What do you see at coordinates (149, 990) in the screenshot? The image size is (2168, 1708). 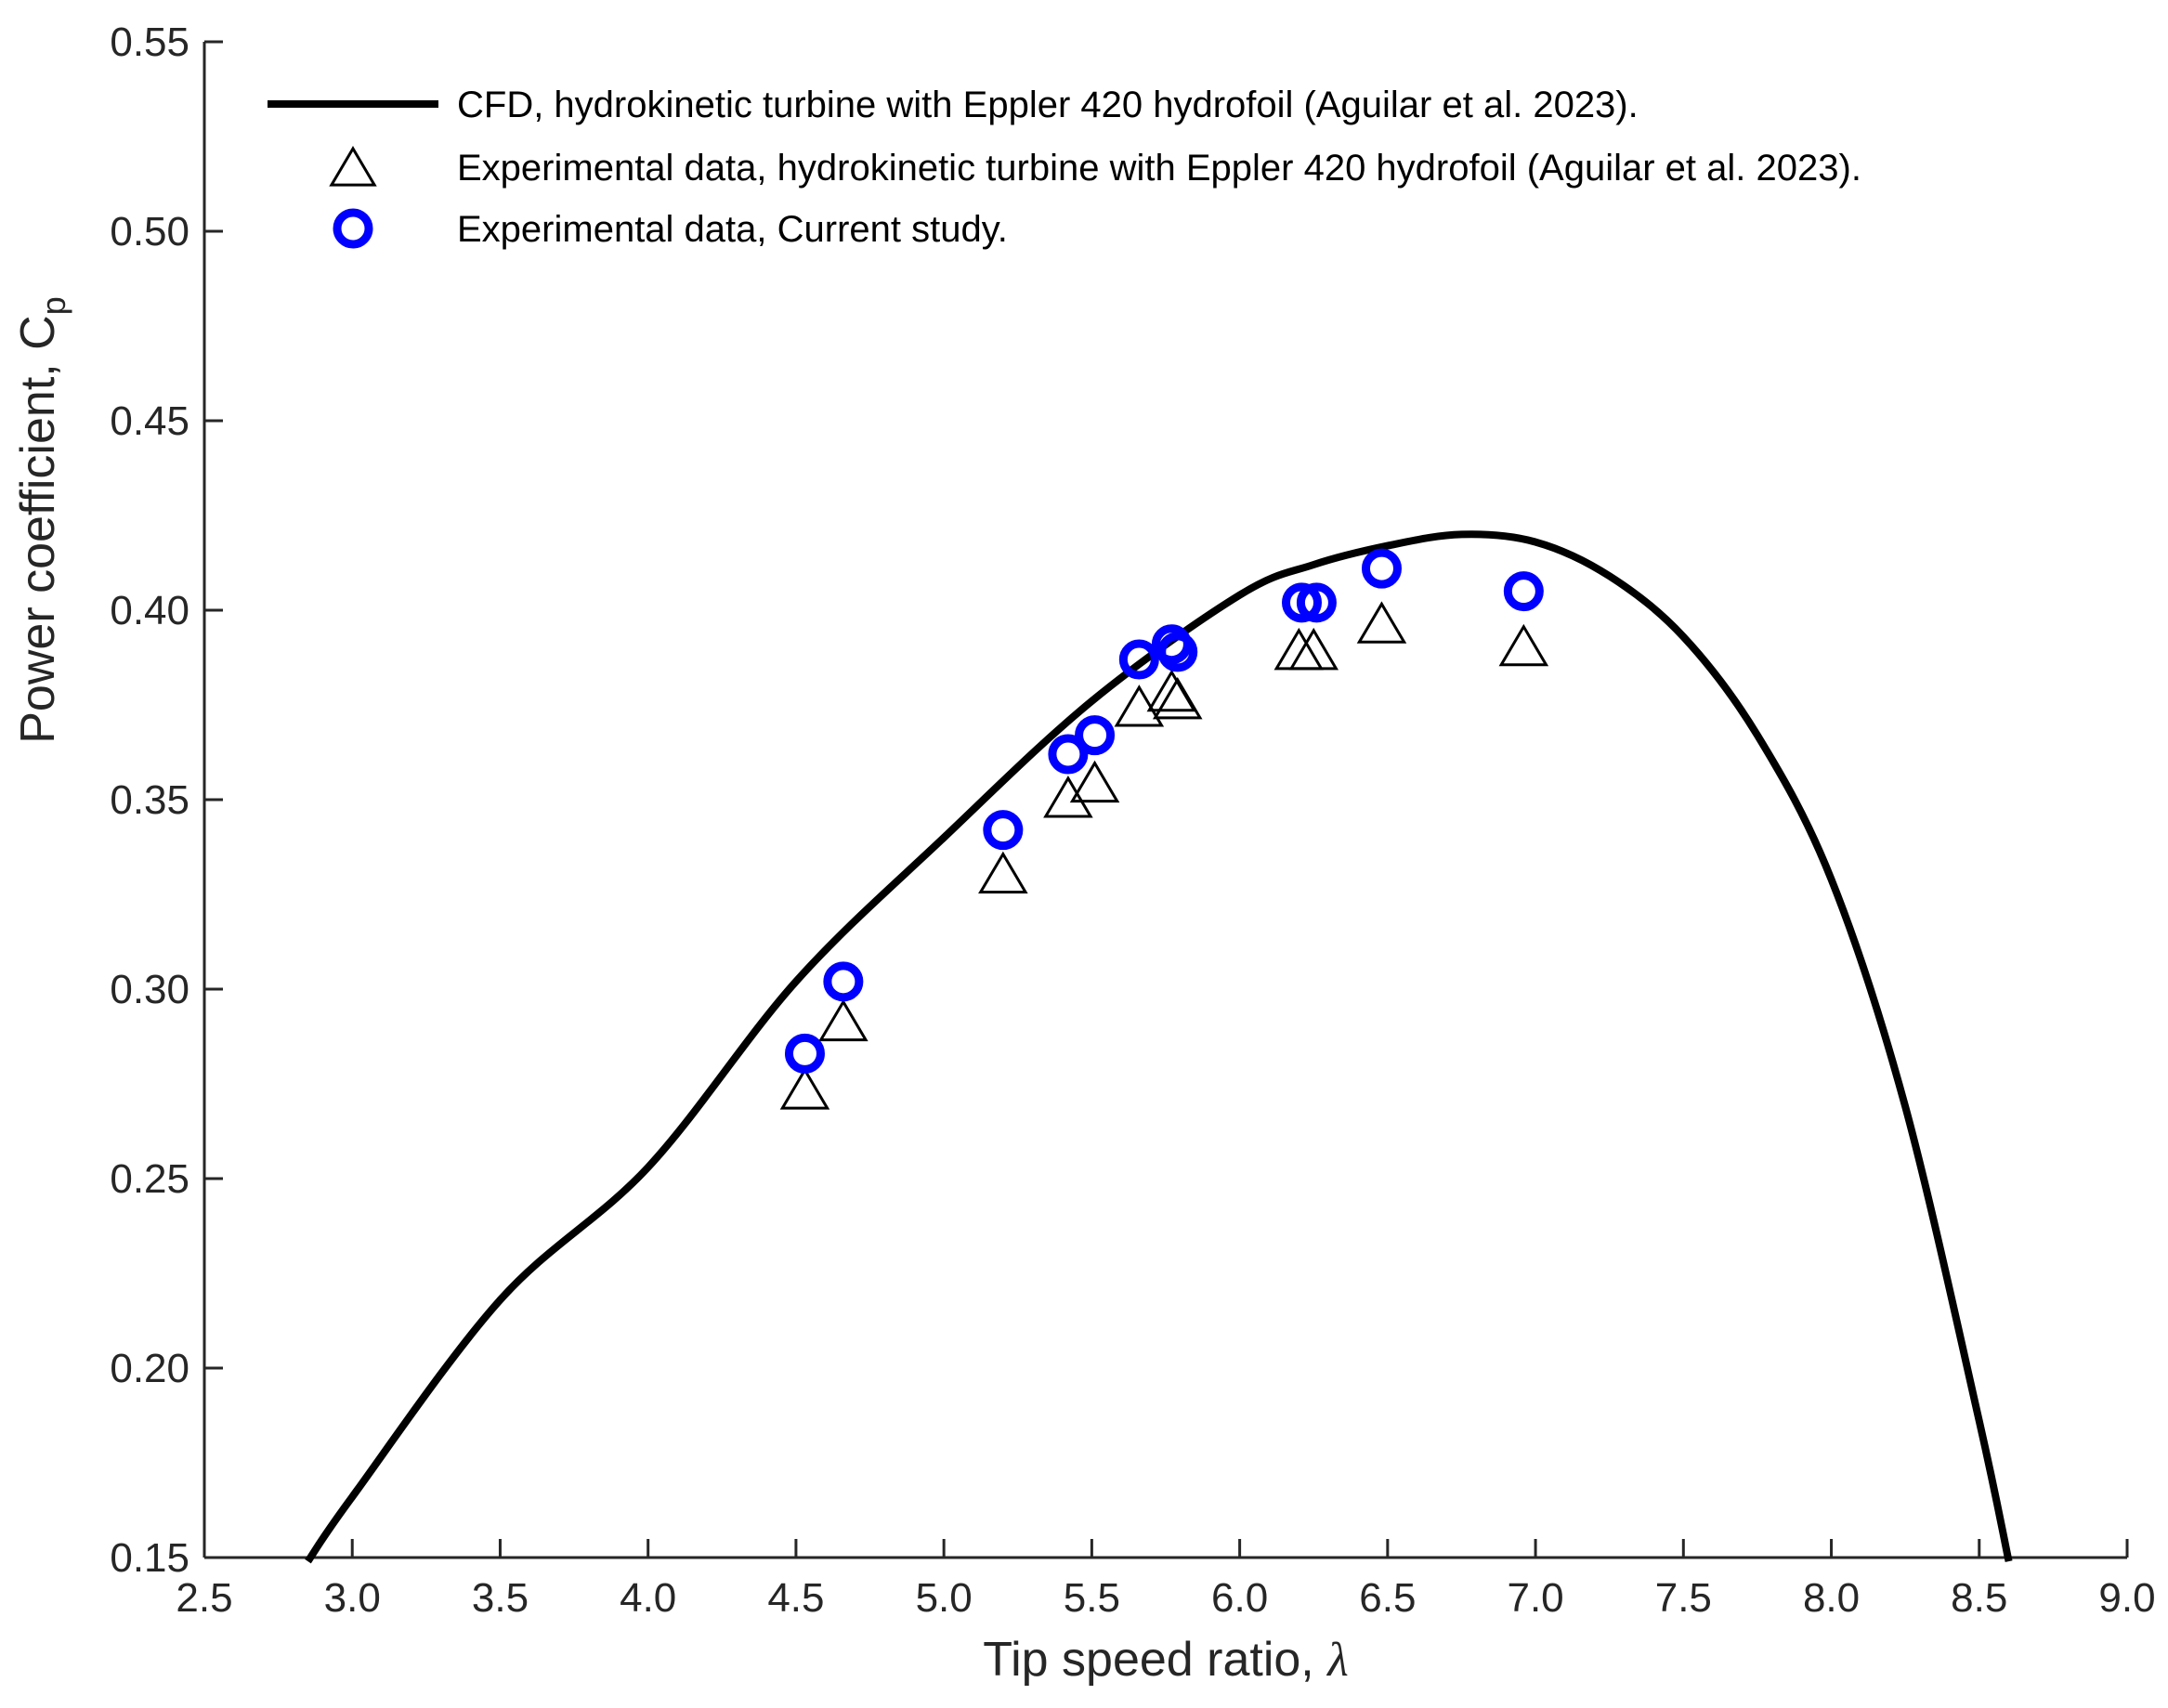 I see `y-tick-label: 0.30` at bounding box center [149, 990].